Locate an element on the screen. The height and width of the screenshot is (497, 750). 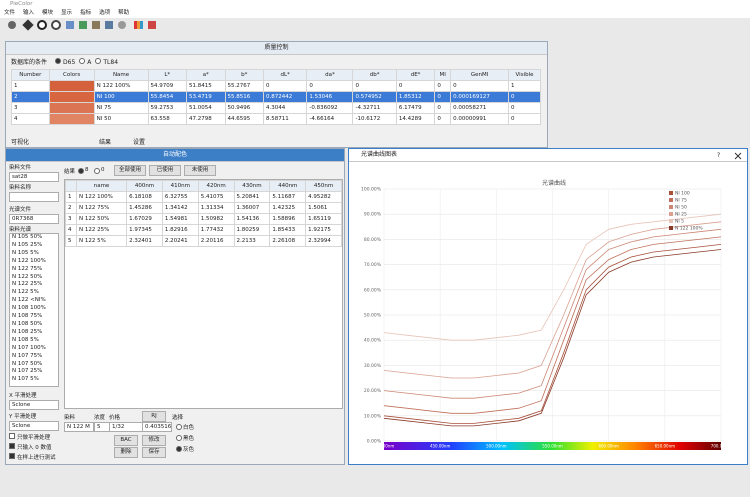
form-button: 删除 is located at coordinates (126, 452).